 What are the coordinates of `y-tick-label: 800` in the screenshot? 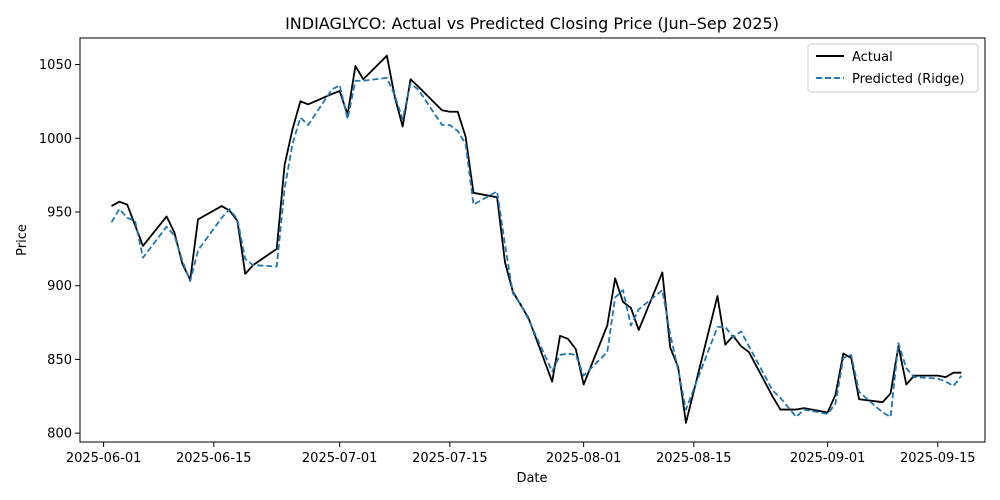 It's located at (59, 434).